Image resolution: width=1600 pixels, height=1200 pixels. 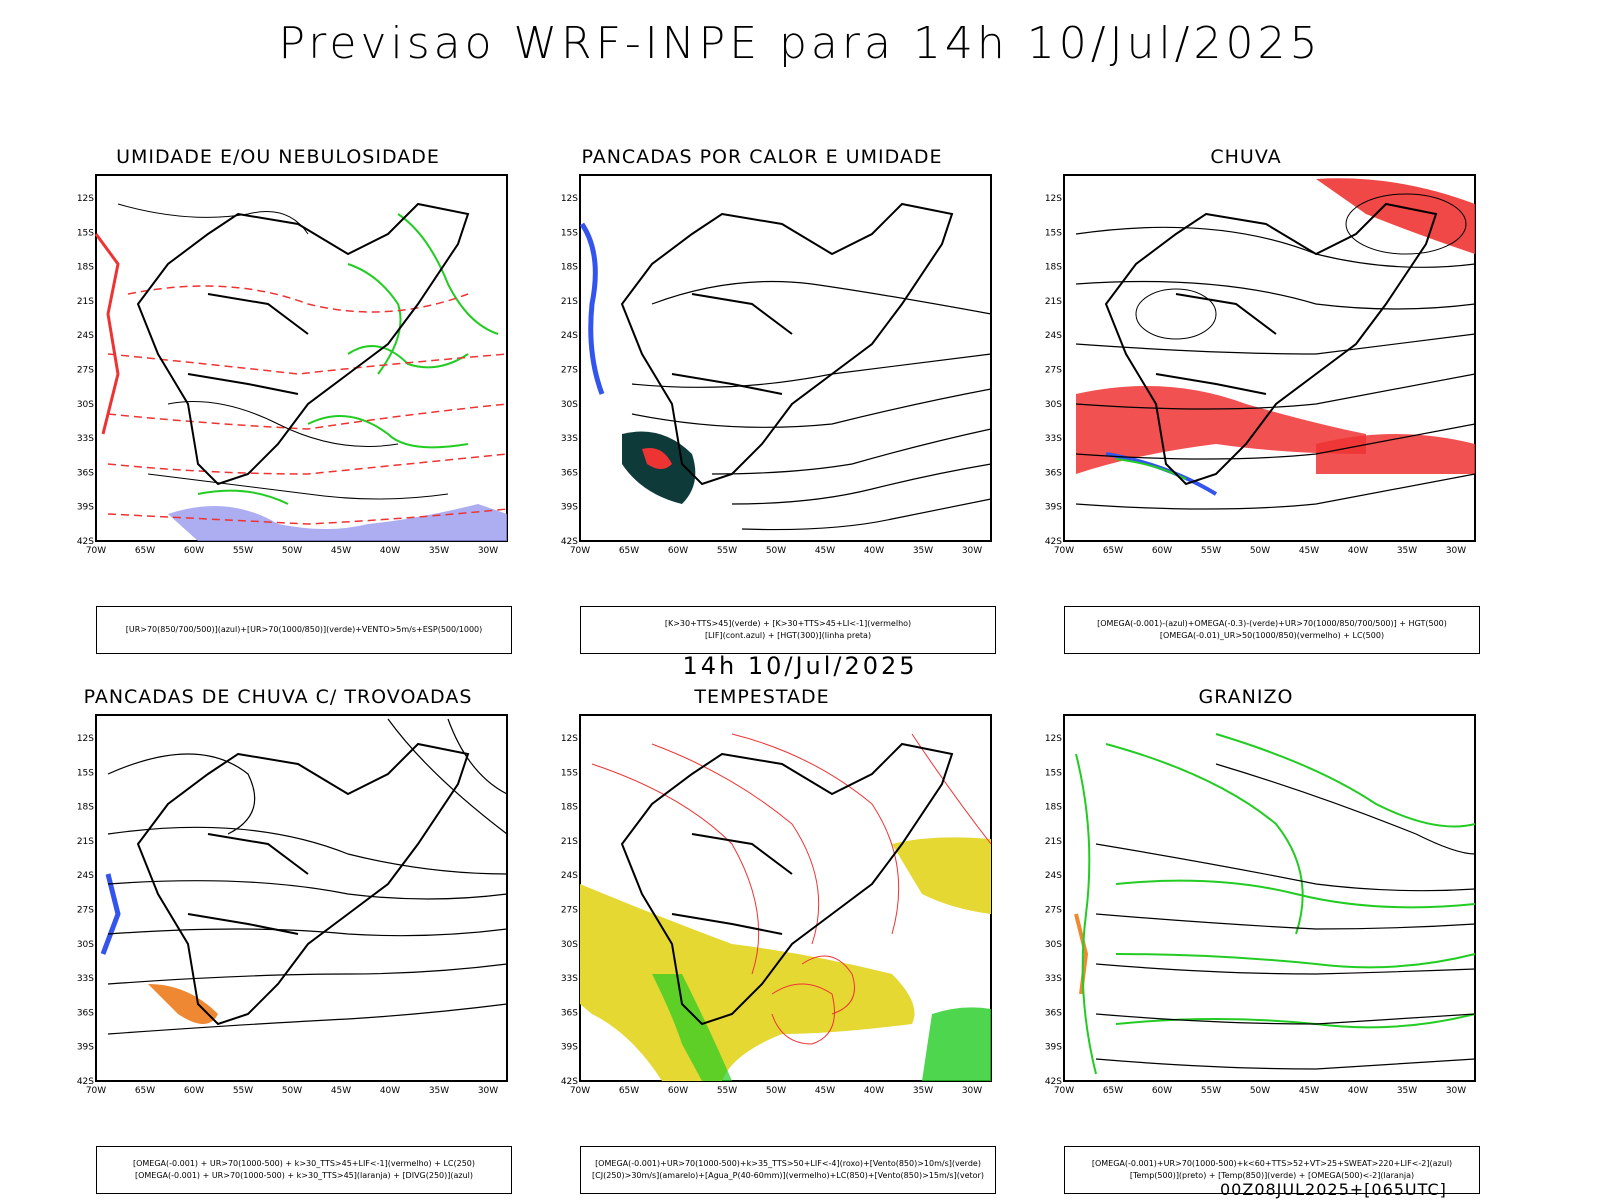 I want to click on panel-title: UMIDADE E/OU NEBULOSIDADE, so click(x=278, y=157).